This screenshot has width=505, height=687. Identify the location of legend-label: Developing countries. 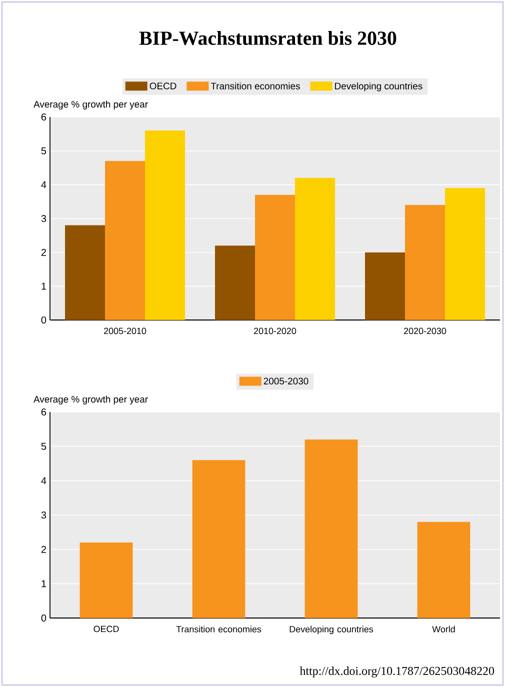
(378, 87).